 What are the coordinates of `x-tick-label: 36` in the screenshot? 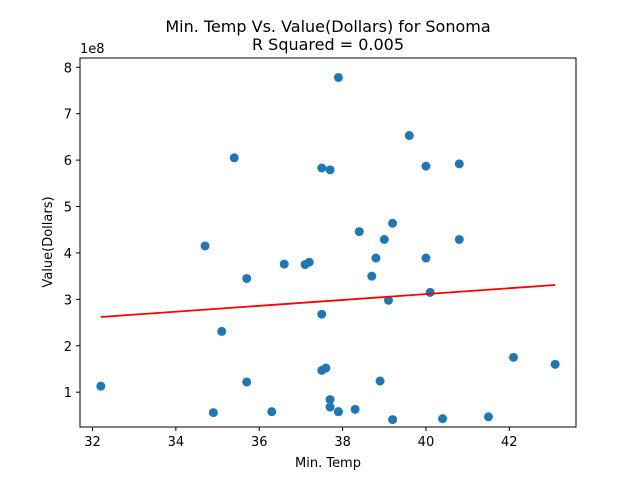 It's located at (259, 442).